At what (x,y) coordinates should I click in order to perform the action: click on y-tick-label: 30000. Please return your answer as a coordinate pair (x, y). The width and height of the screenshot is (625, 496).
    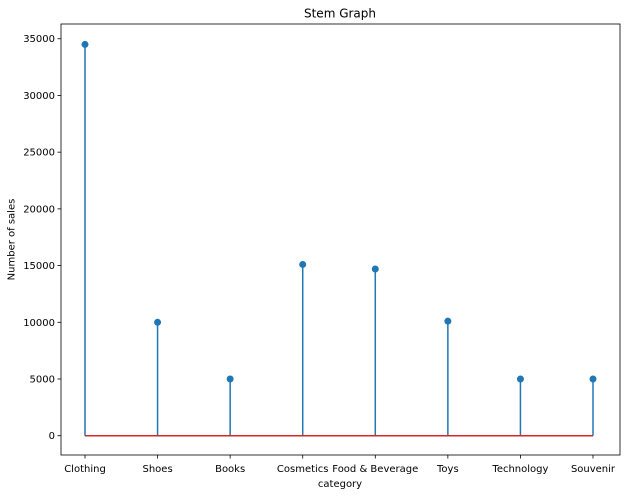
    Looking at the image, I should click on (39, 96).